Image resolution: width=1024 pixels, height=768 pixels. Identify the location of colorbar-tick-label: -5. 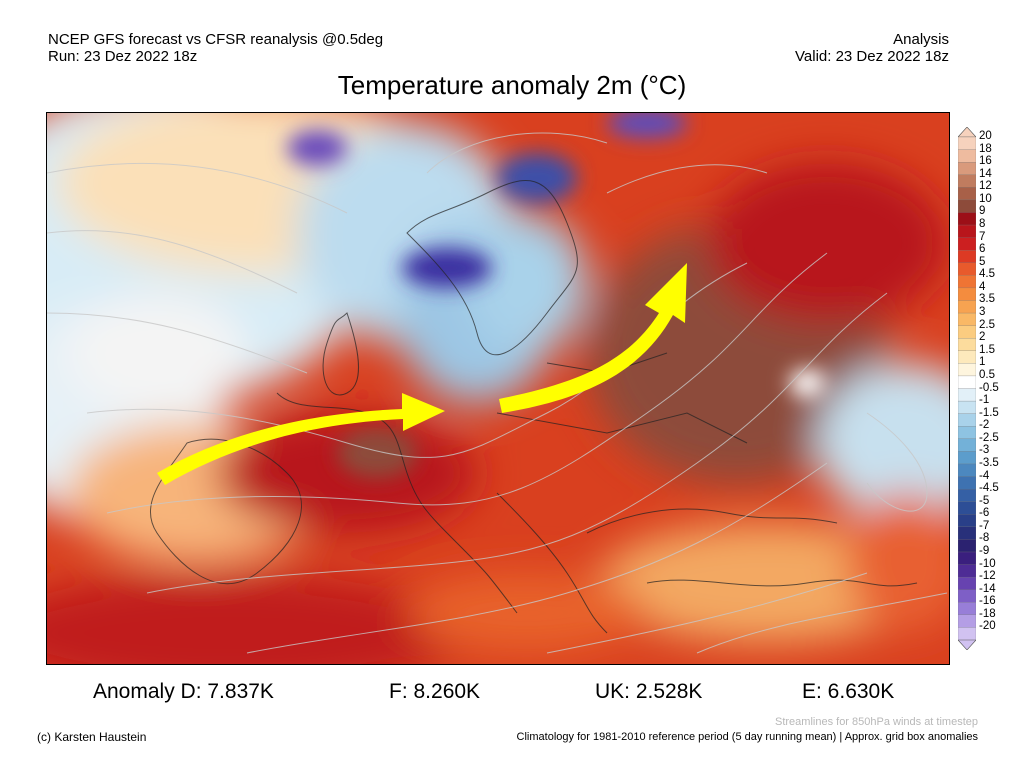
(984, 500).